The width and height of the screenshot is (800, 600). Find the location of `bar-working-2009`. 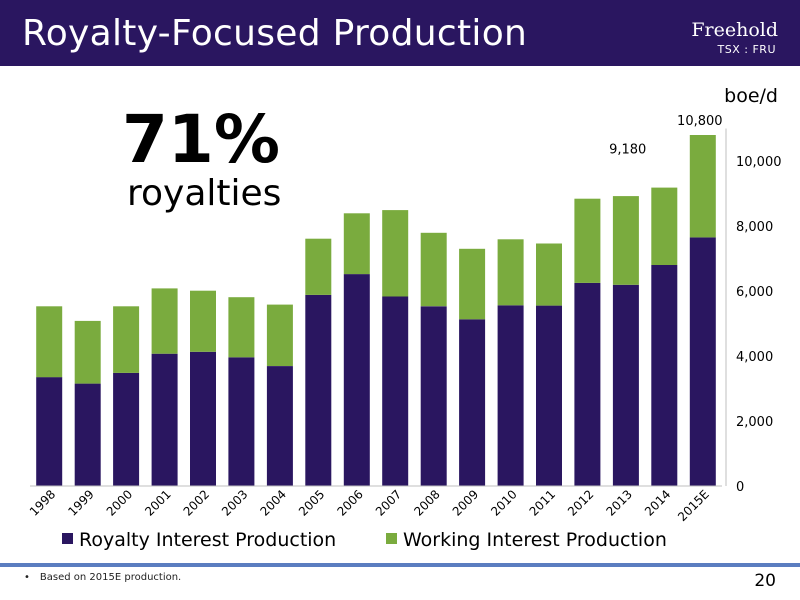

bar-working-2009 is located at coordinates (472, 284).